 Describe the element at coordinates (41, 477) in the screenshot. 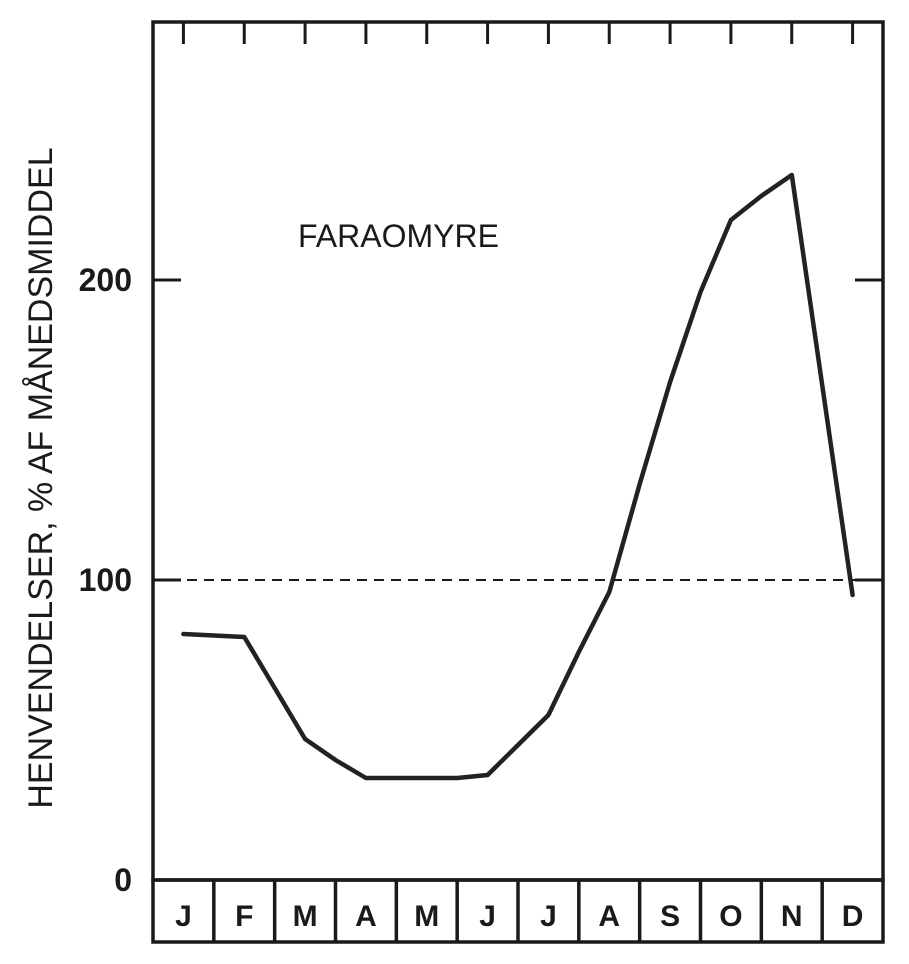

I see `y-axis-title: HENVENDELSER, % AF MÅNEDSMIDDEL` at that location.